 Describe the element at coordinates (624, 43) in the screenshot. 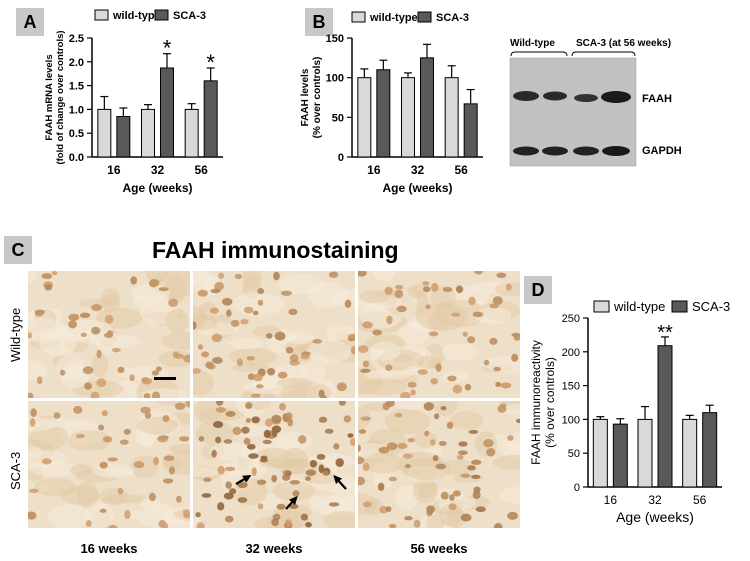

I see `blot-group-sca3: SCA-3 (at 56 weeks)` at that location.